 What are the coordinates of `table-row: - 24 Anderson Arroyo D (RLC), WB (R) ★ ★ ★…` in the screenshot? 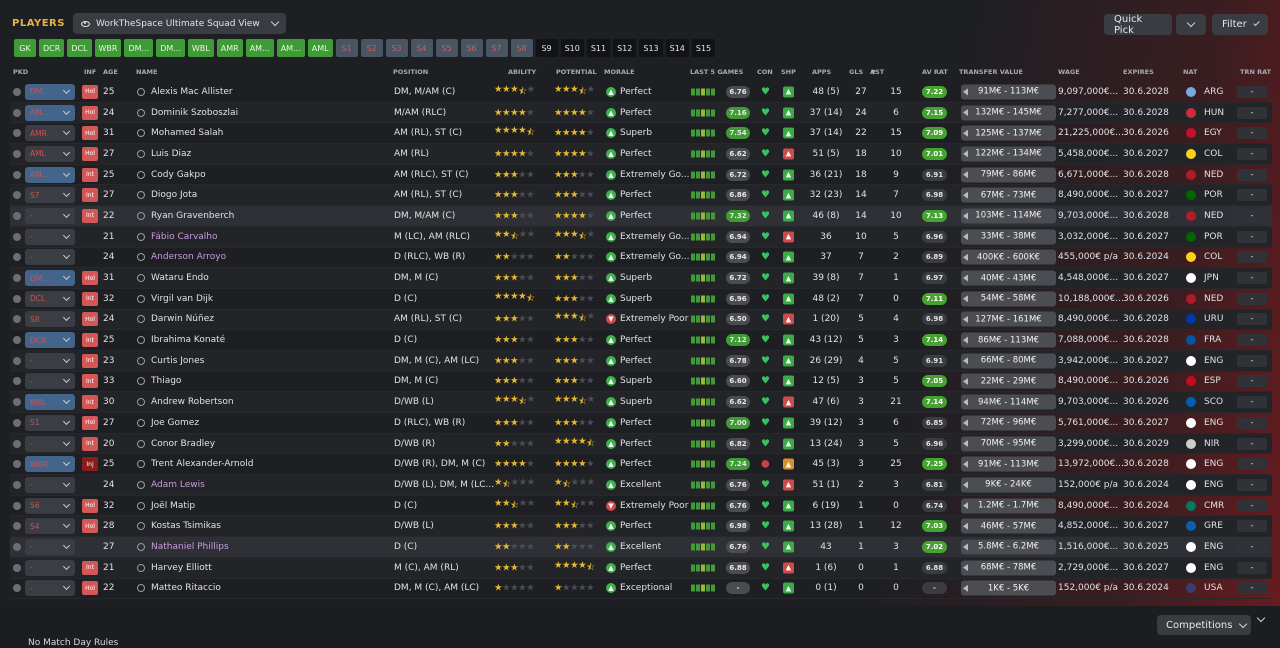 It's located at (641, 258).